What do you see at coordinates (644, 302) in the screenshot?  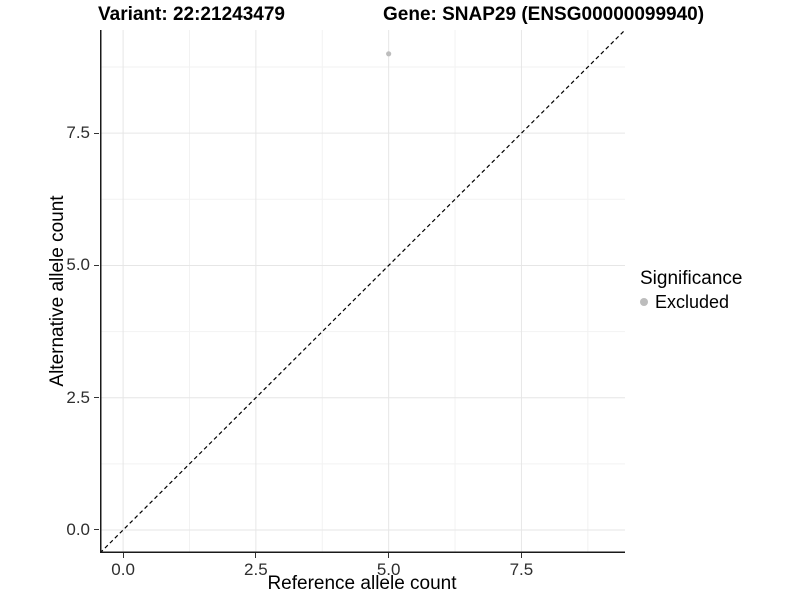 I see `excluded-point-icon` at bounding box center [644, 302].